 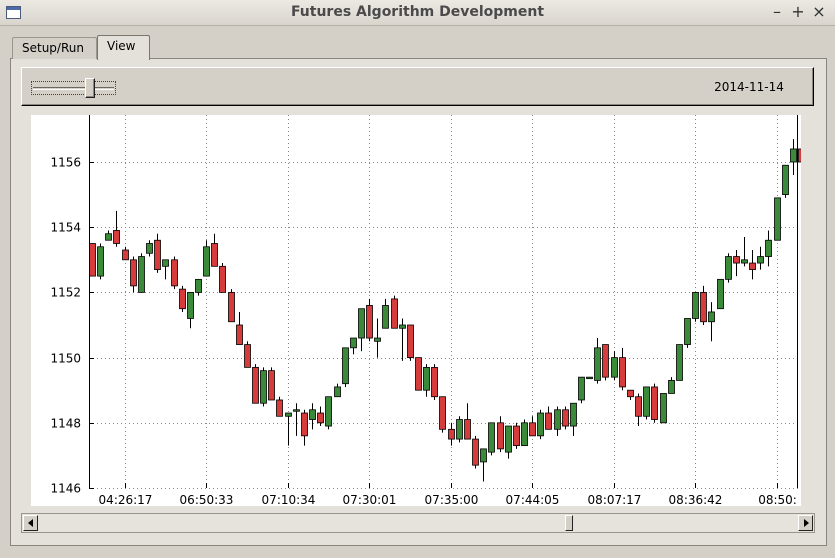 I want to click on x-tick-label: 08:36:42, so click(x=696, y=499).